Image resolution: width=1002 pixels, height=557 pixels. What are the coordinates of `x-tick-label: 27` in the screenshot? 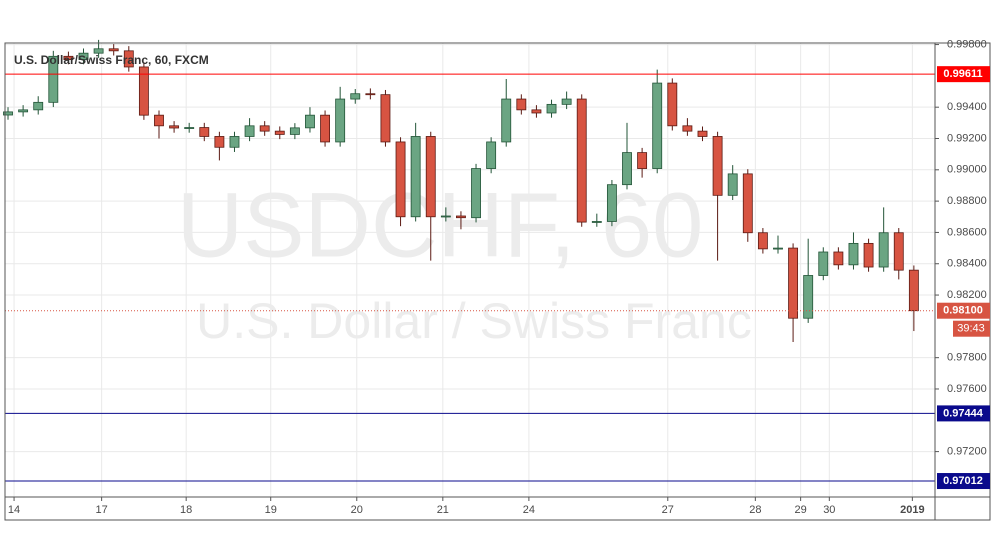 It's located at (668, 510).